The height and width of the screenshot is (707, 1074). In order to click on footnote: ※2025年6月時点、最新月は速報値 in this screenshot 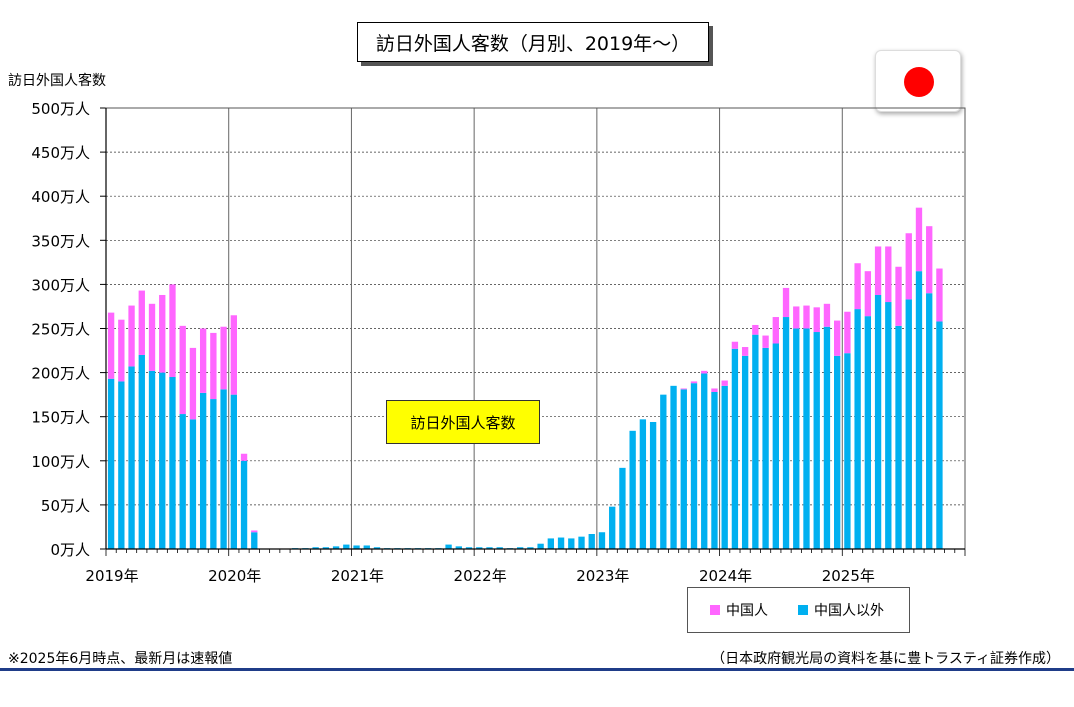, I will do `click(120, 659)`.